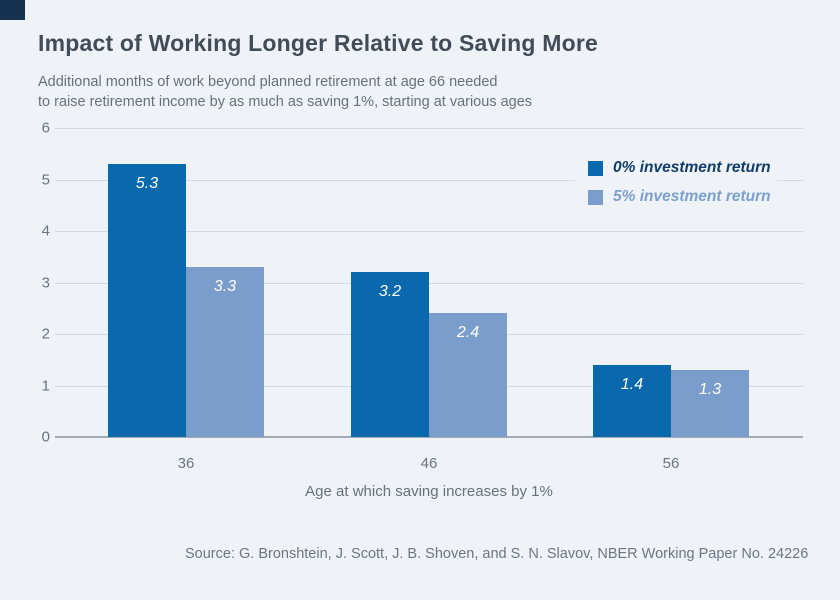 This screenshot has width=840, height=600. I want to click on y-tick-label-5: 5, so click(45, 179).